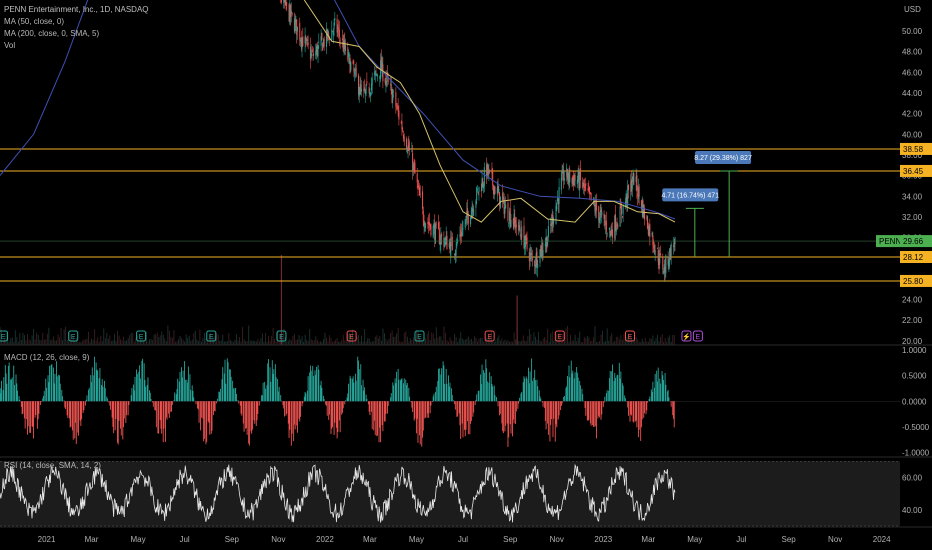  I want to click on ma200-legend: MA (200, close, 0, SMA, 5), so click(51, 33).